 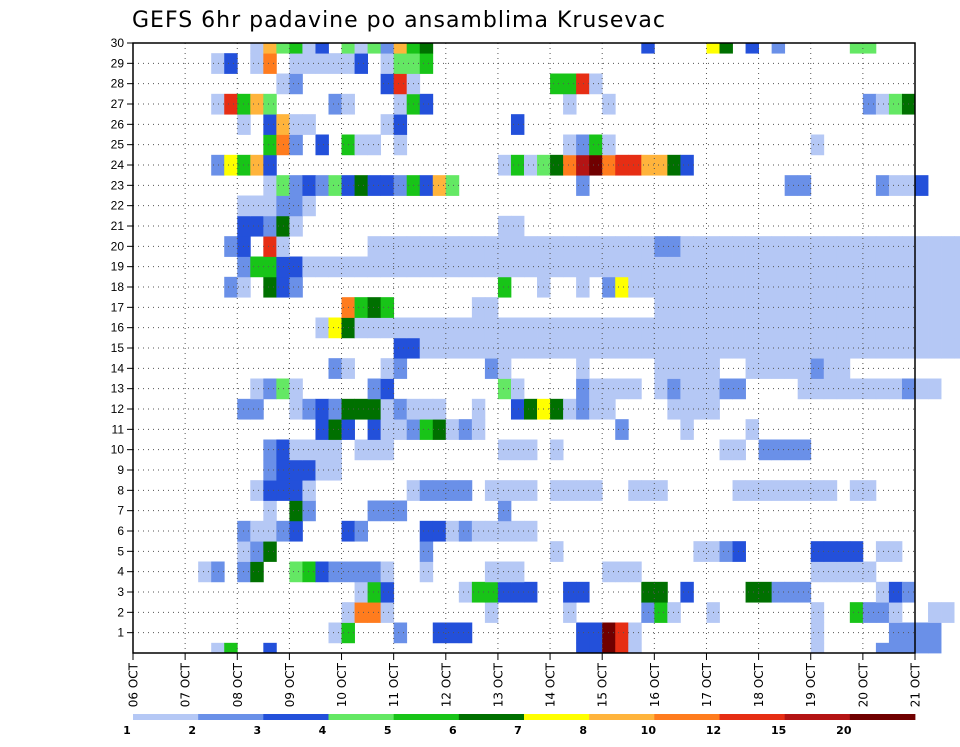 What do you see at coordinates (551, 684) in the screenshot?
I see `x-tick-label: 14 OCT` at bounding box center [551, 684].